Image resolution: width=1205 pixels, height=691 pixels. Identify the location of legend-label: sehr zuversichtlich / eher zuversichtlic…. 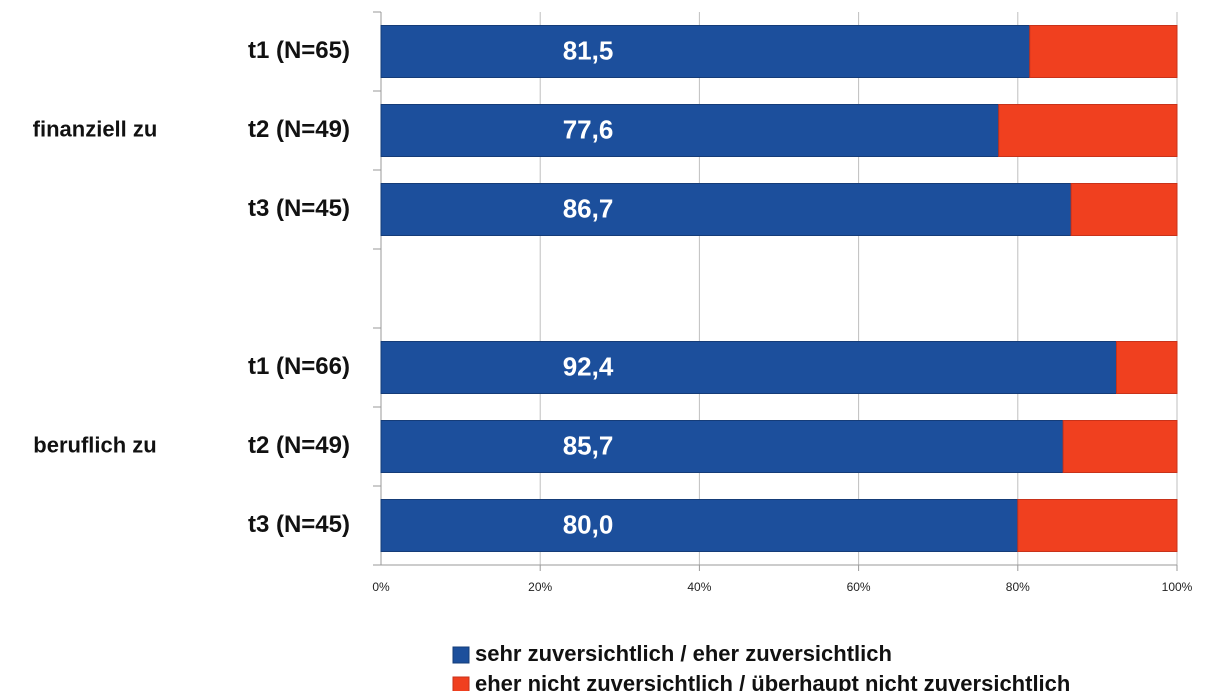
(683, 653).